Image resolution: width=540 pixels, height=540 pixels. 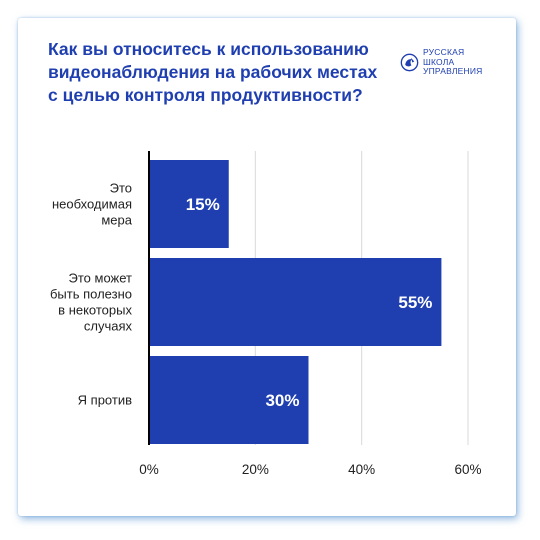 What do you see at coordinates (467, 469) in the screenshot?
I see `x-tick-label: 60%` at bounding box center [467, 469].